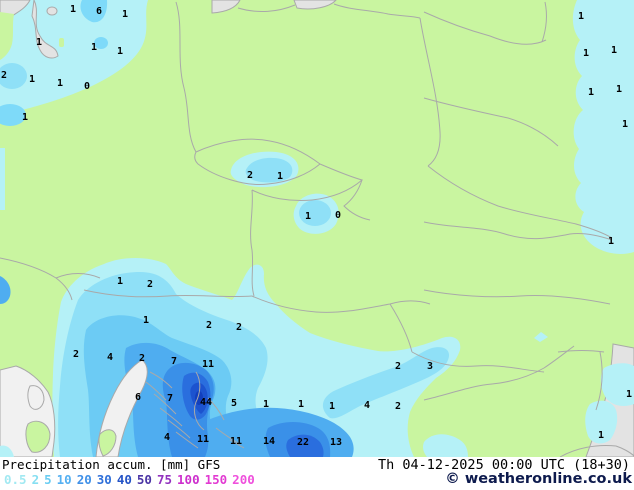  What do you see at coordinates (144, 479) in the screenshot?
I see `legend-value: 50` at bounding box center [144, 479].